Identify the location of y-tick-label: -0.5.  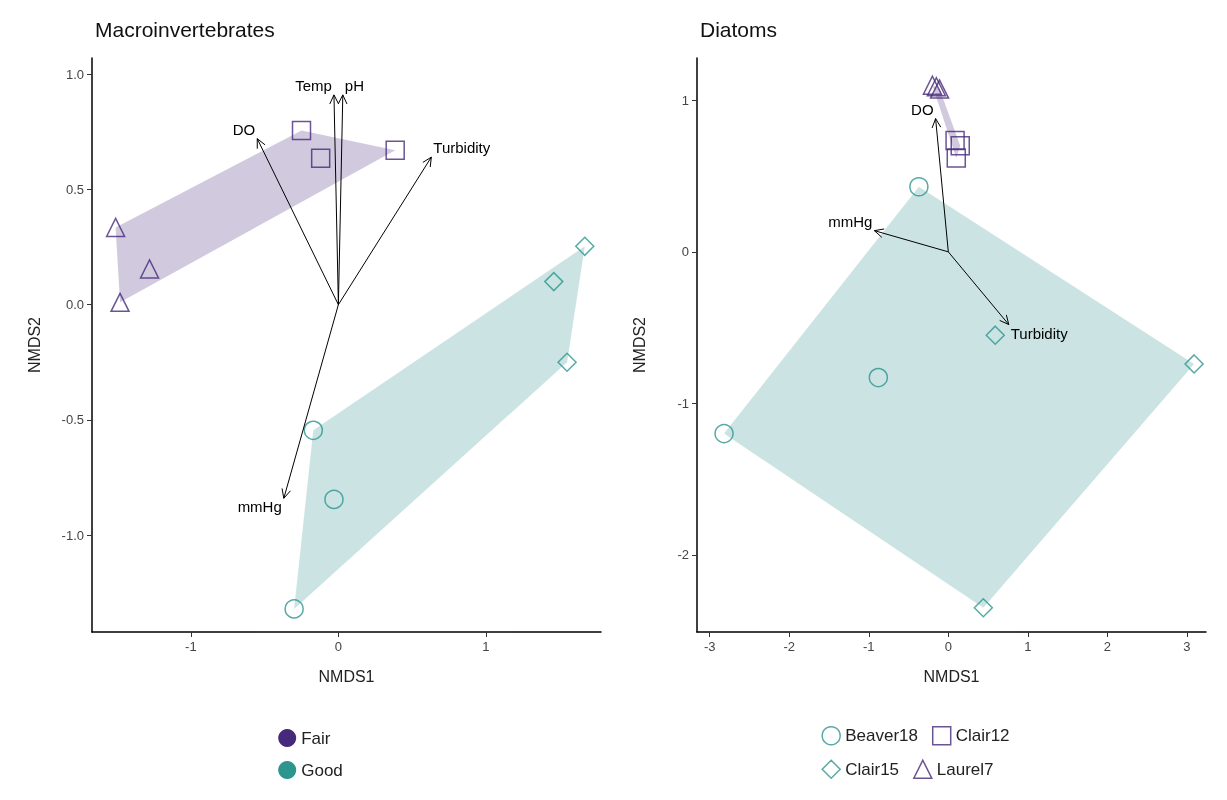
(72, 420).